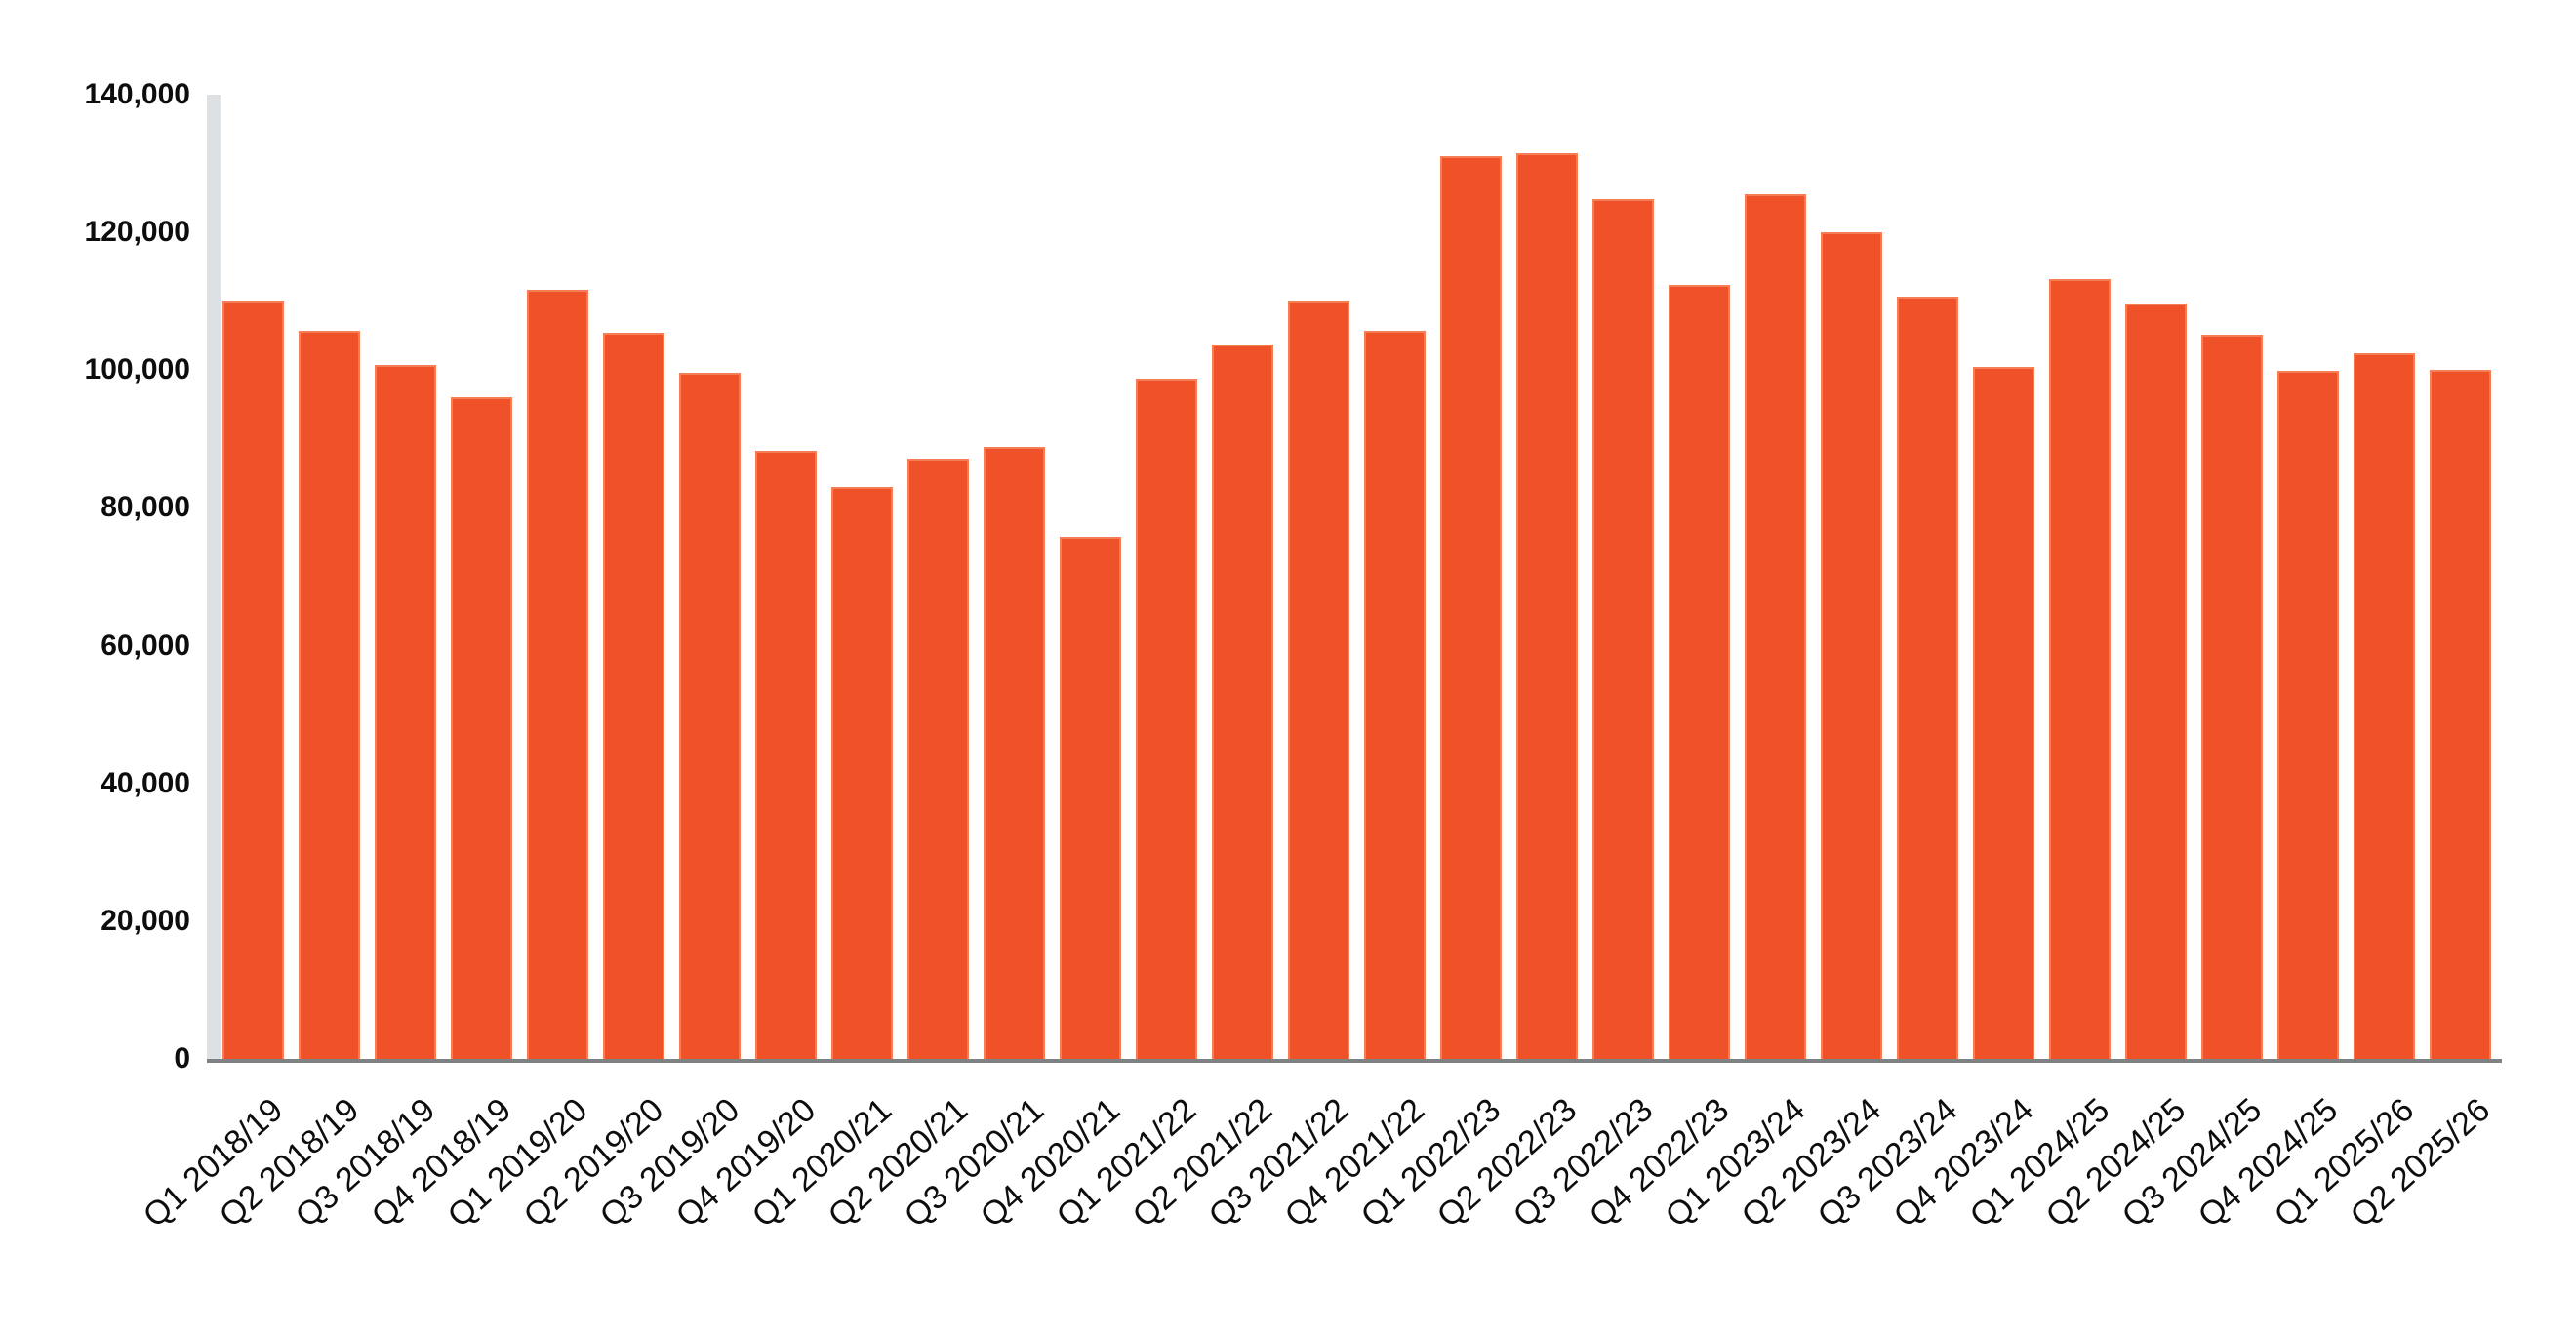 This screenshot has height=1338, width=2576. What do you see at coordinates (137, 232) in the screenshot?
I see `y-tick-label: 120,000` at bounding box center [137, 232].